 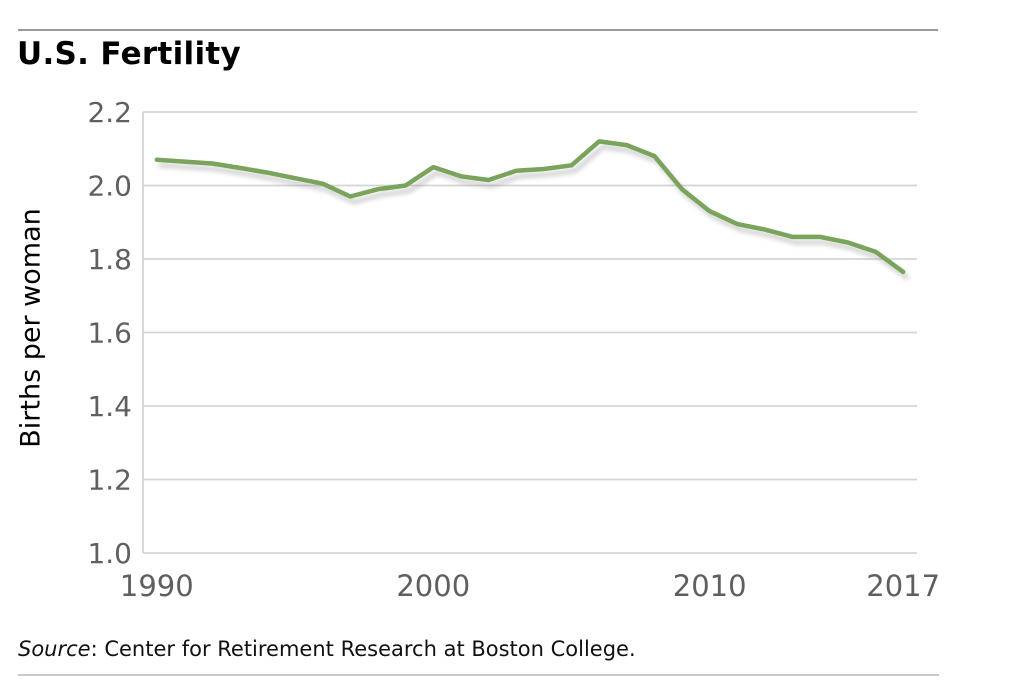 What do you see at coordinates (433, 586) in the screenshot?
I see `x-tick-label: 2000` at bounding box center [433, 586].